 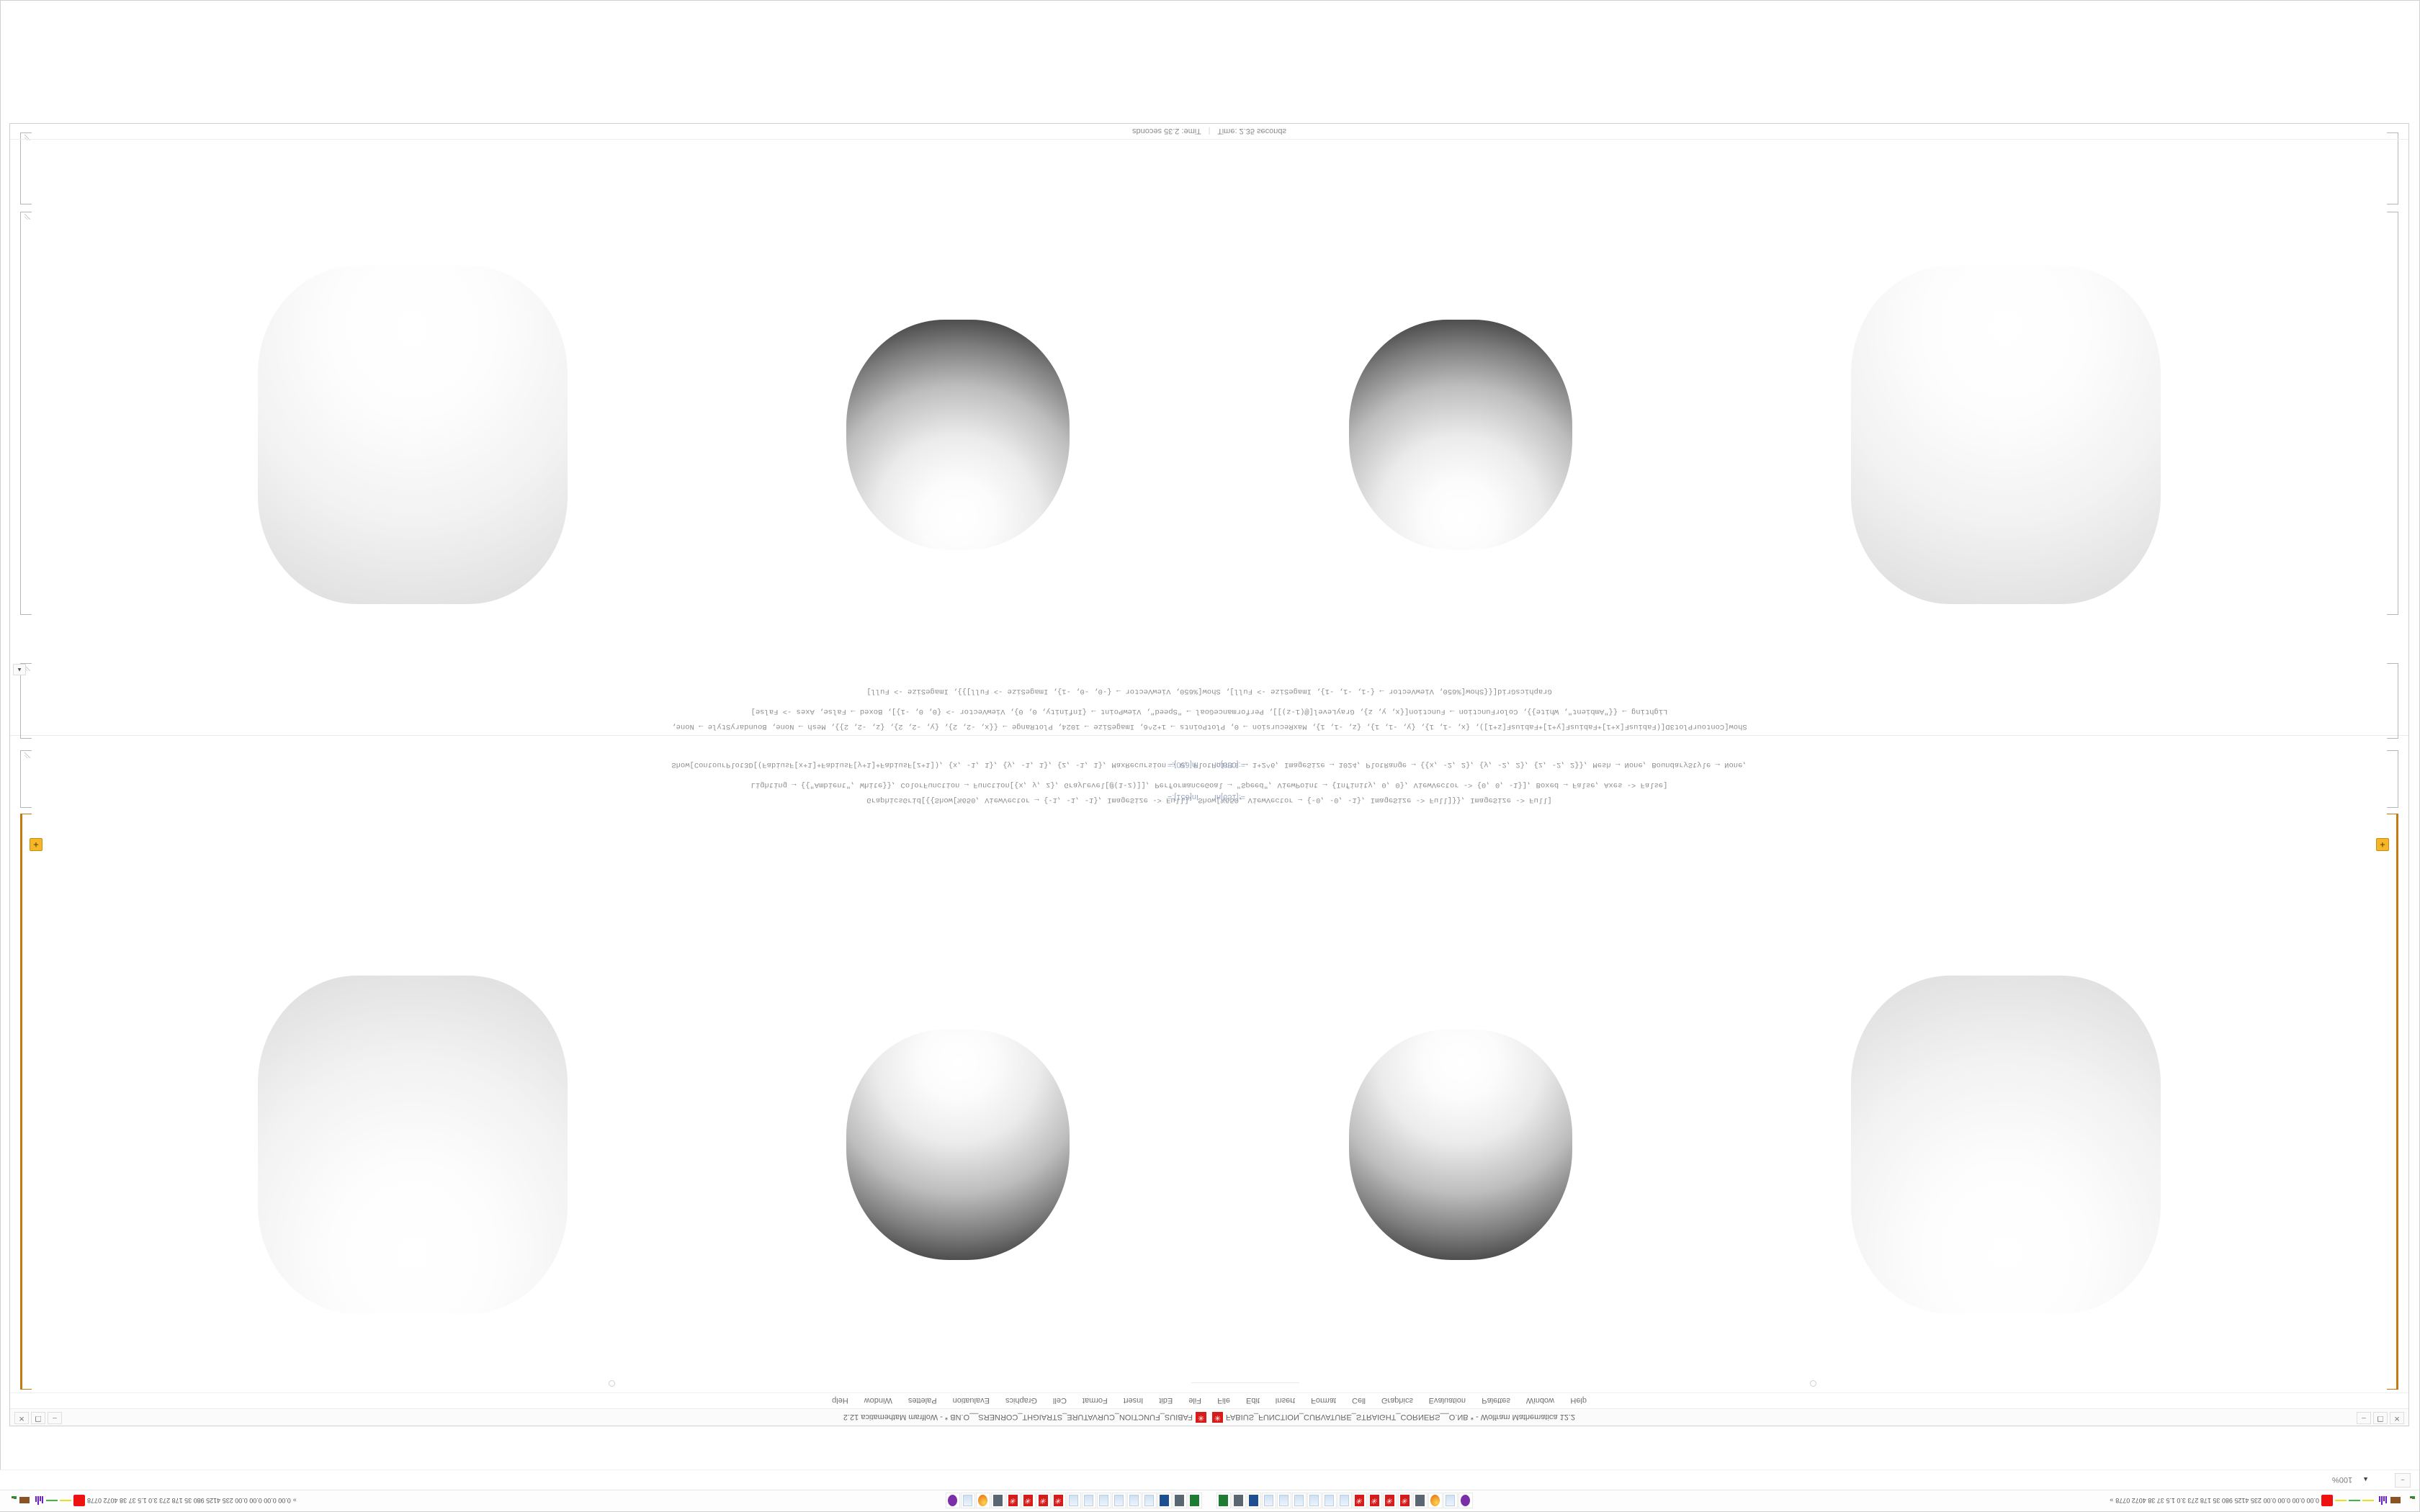 What do you see at coordinates (1133, 1400) in the screenshot?
I see `menu-item-insert: Insert` at bounding box center [1133, 1400].